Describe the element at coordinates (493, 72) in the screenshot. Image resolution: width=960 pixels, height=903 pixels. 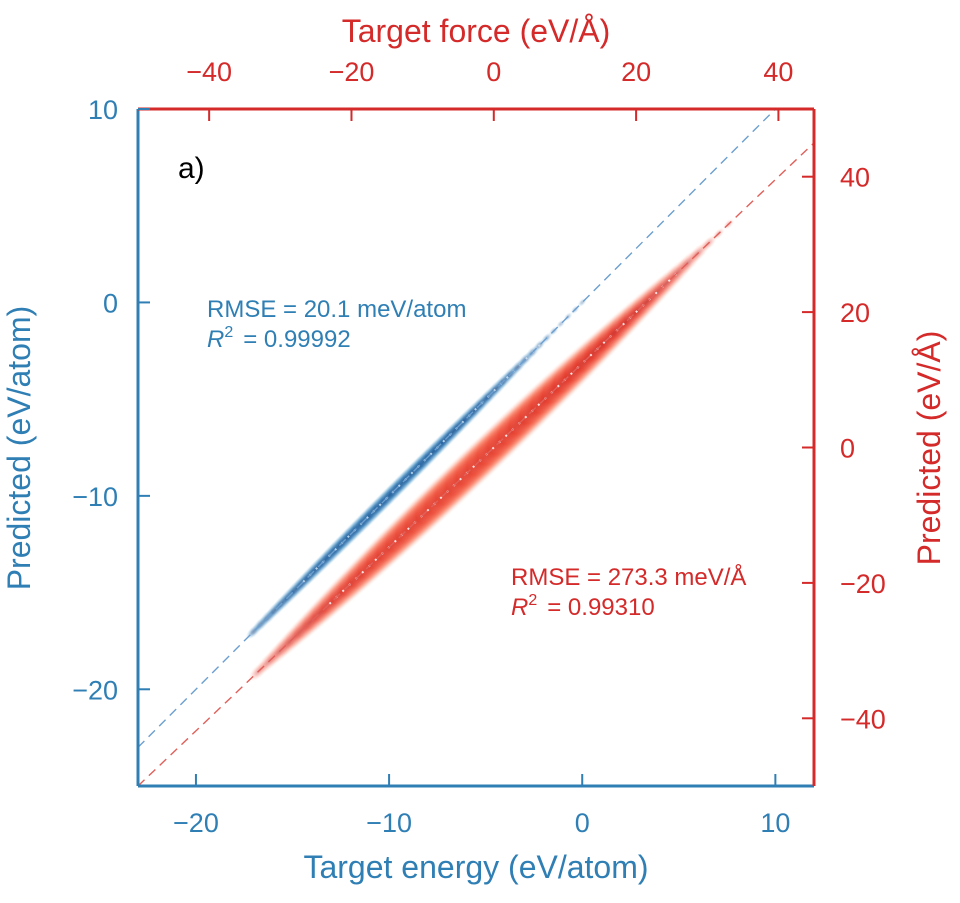
I see `x-top-tick-label-2: 0` at that location.